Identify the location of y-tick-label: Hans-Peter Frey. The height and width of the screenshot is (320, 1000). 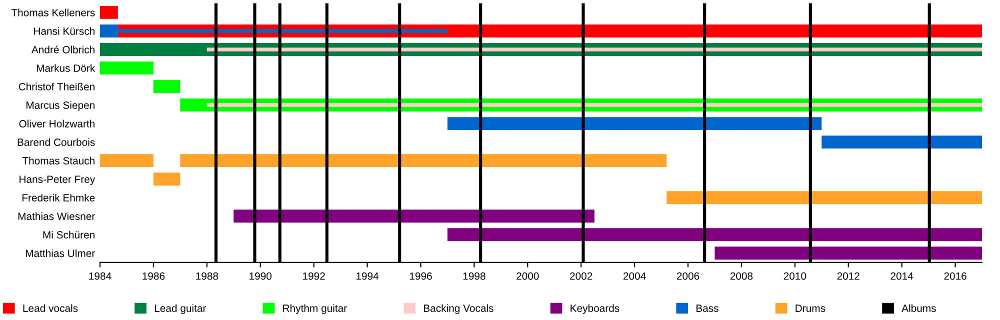
(58, 181).